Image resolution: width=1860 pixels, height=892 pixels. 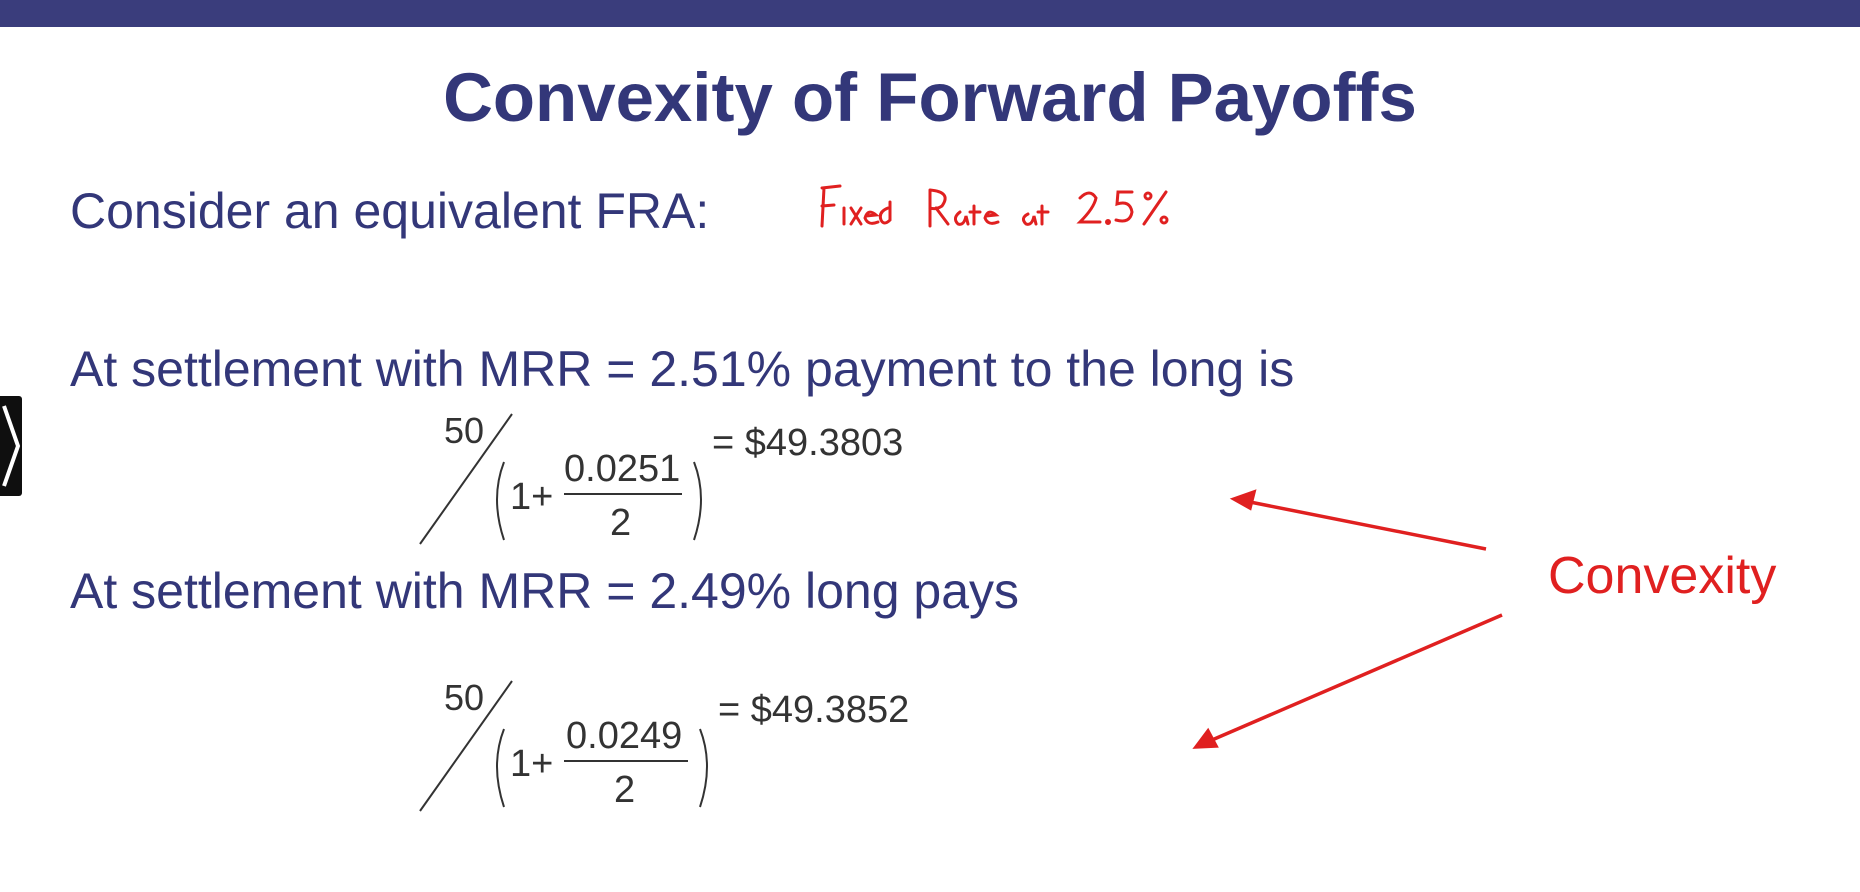 I want to click on handwritten-annotation, so click(x=998, y=212).